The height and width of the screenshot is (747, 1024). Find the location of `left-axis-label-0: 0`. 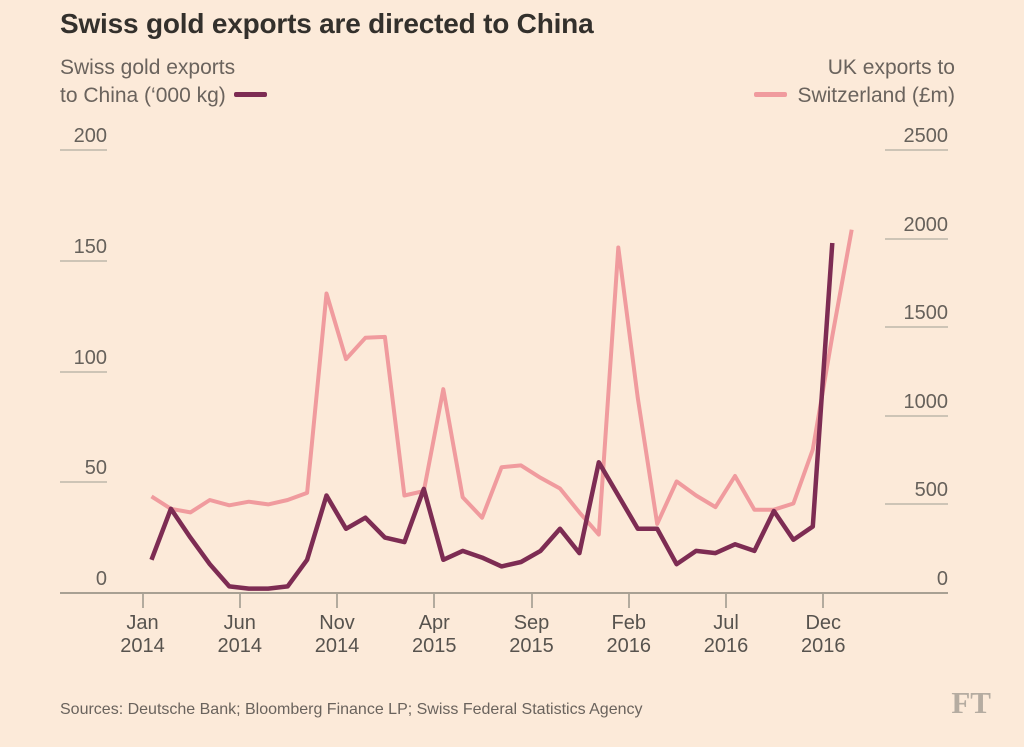

left-axis-label-0: 0 is located at coordinates (101, 579).